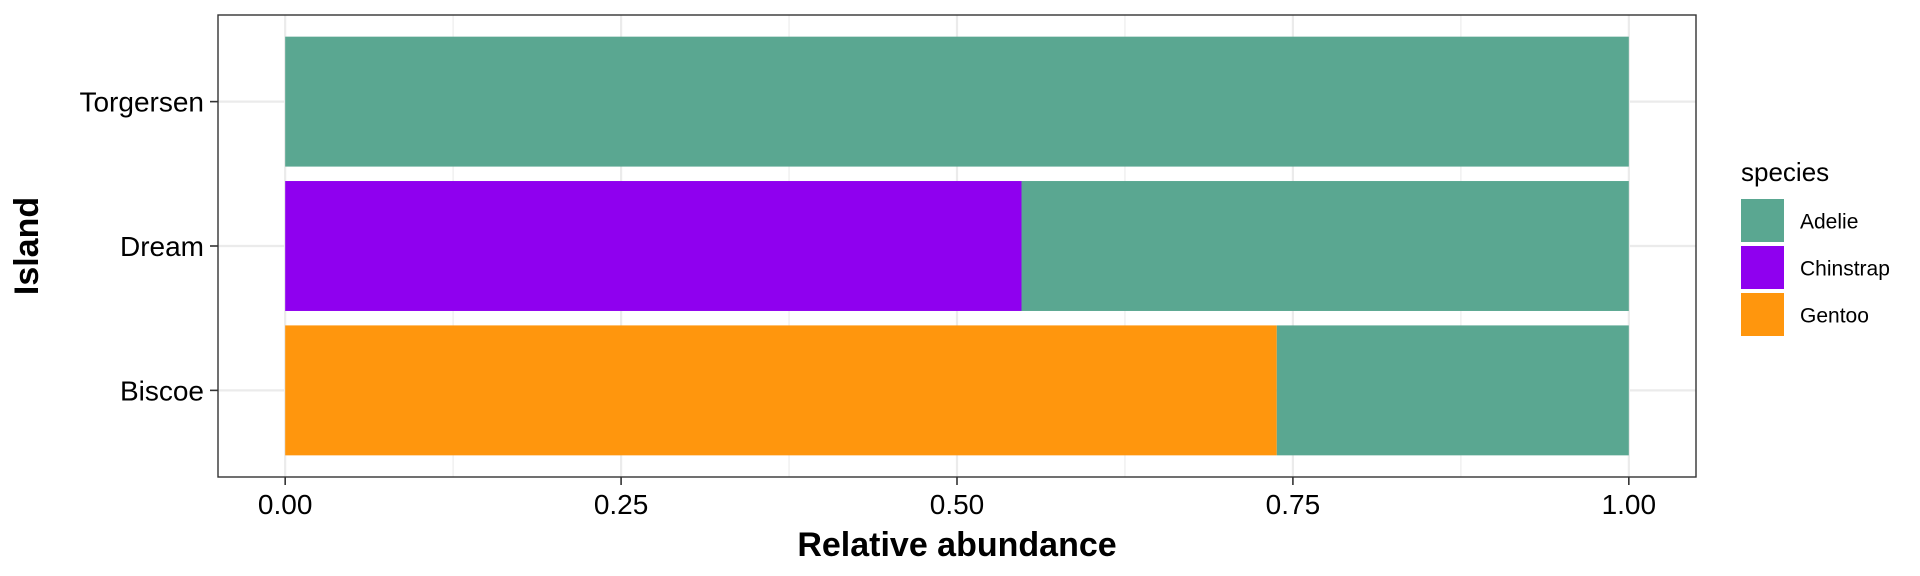  What do you see at coordinates (1325, 246) in the screenshot?
I see `bar-dream-adelie` at bounding box center [1325, 246].